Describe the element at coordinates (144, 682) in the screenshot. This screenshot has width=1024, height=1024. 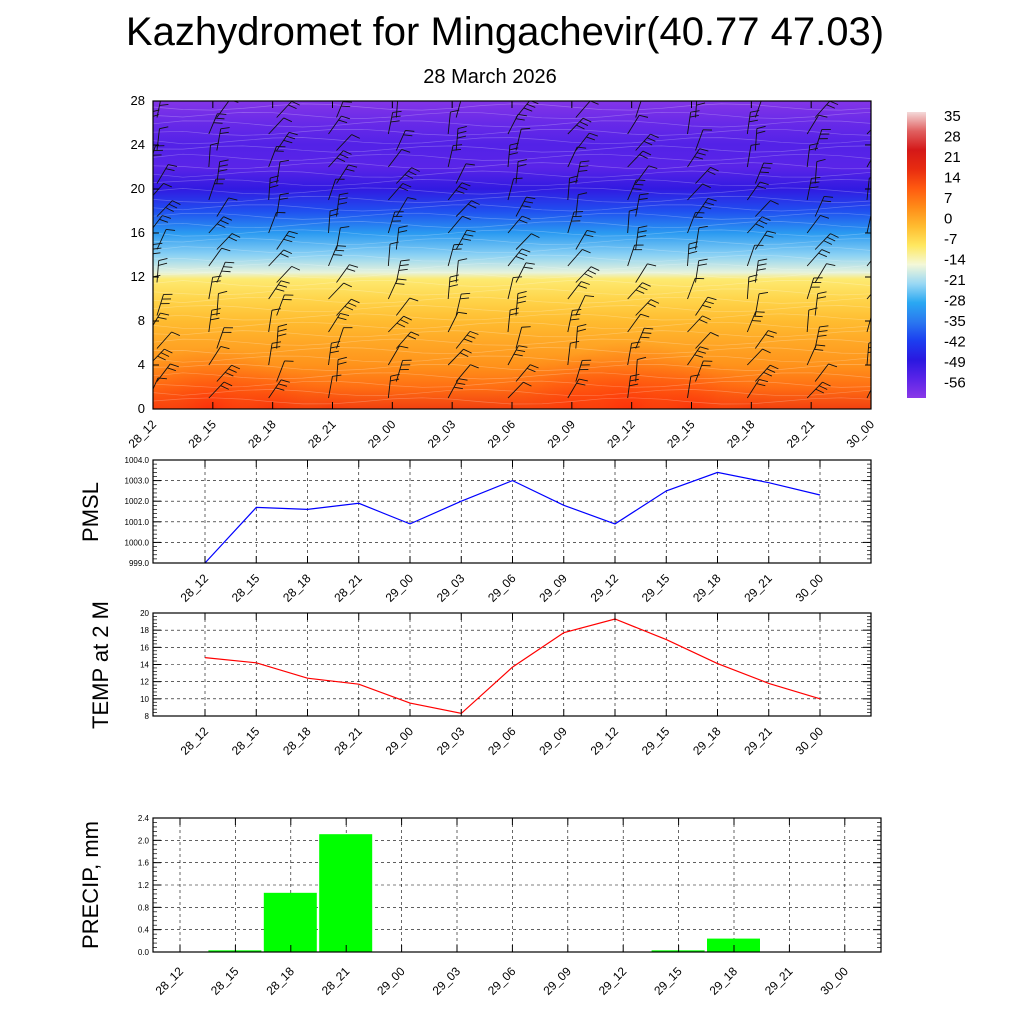
I see `ytick-label: 12` at that location.